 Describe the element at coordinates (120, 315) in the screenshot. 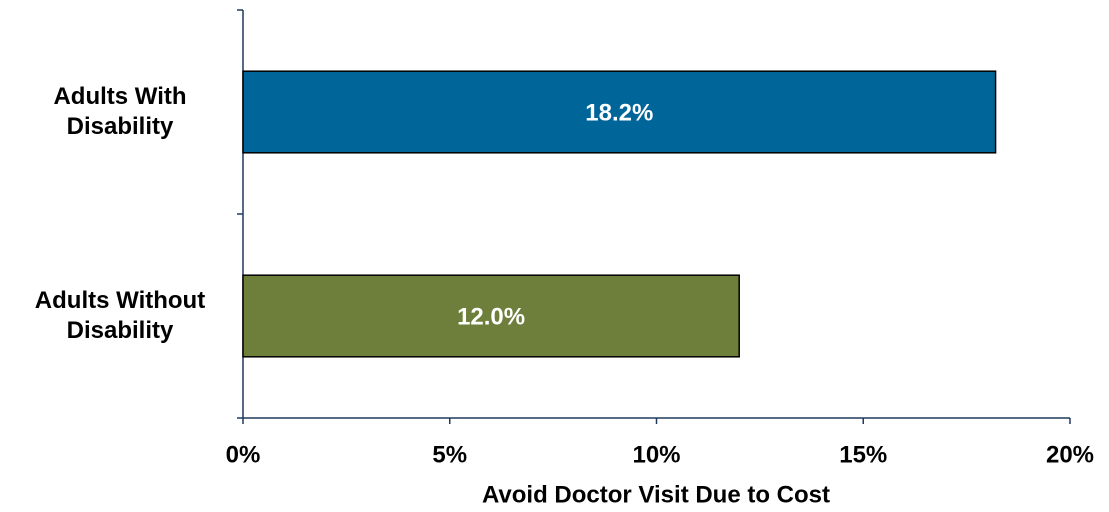

I see `y-tick-label: Adults Without Disability` at that location.